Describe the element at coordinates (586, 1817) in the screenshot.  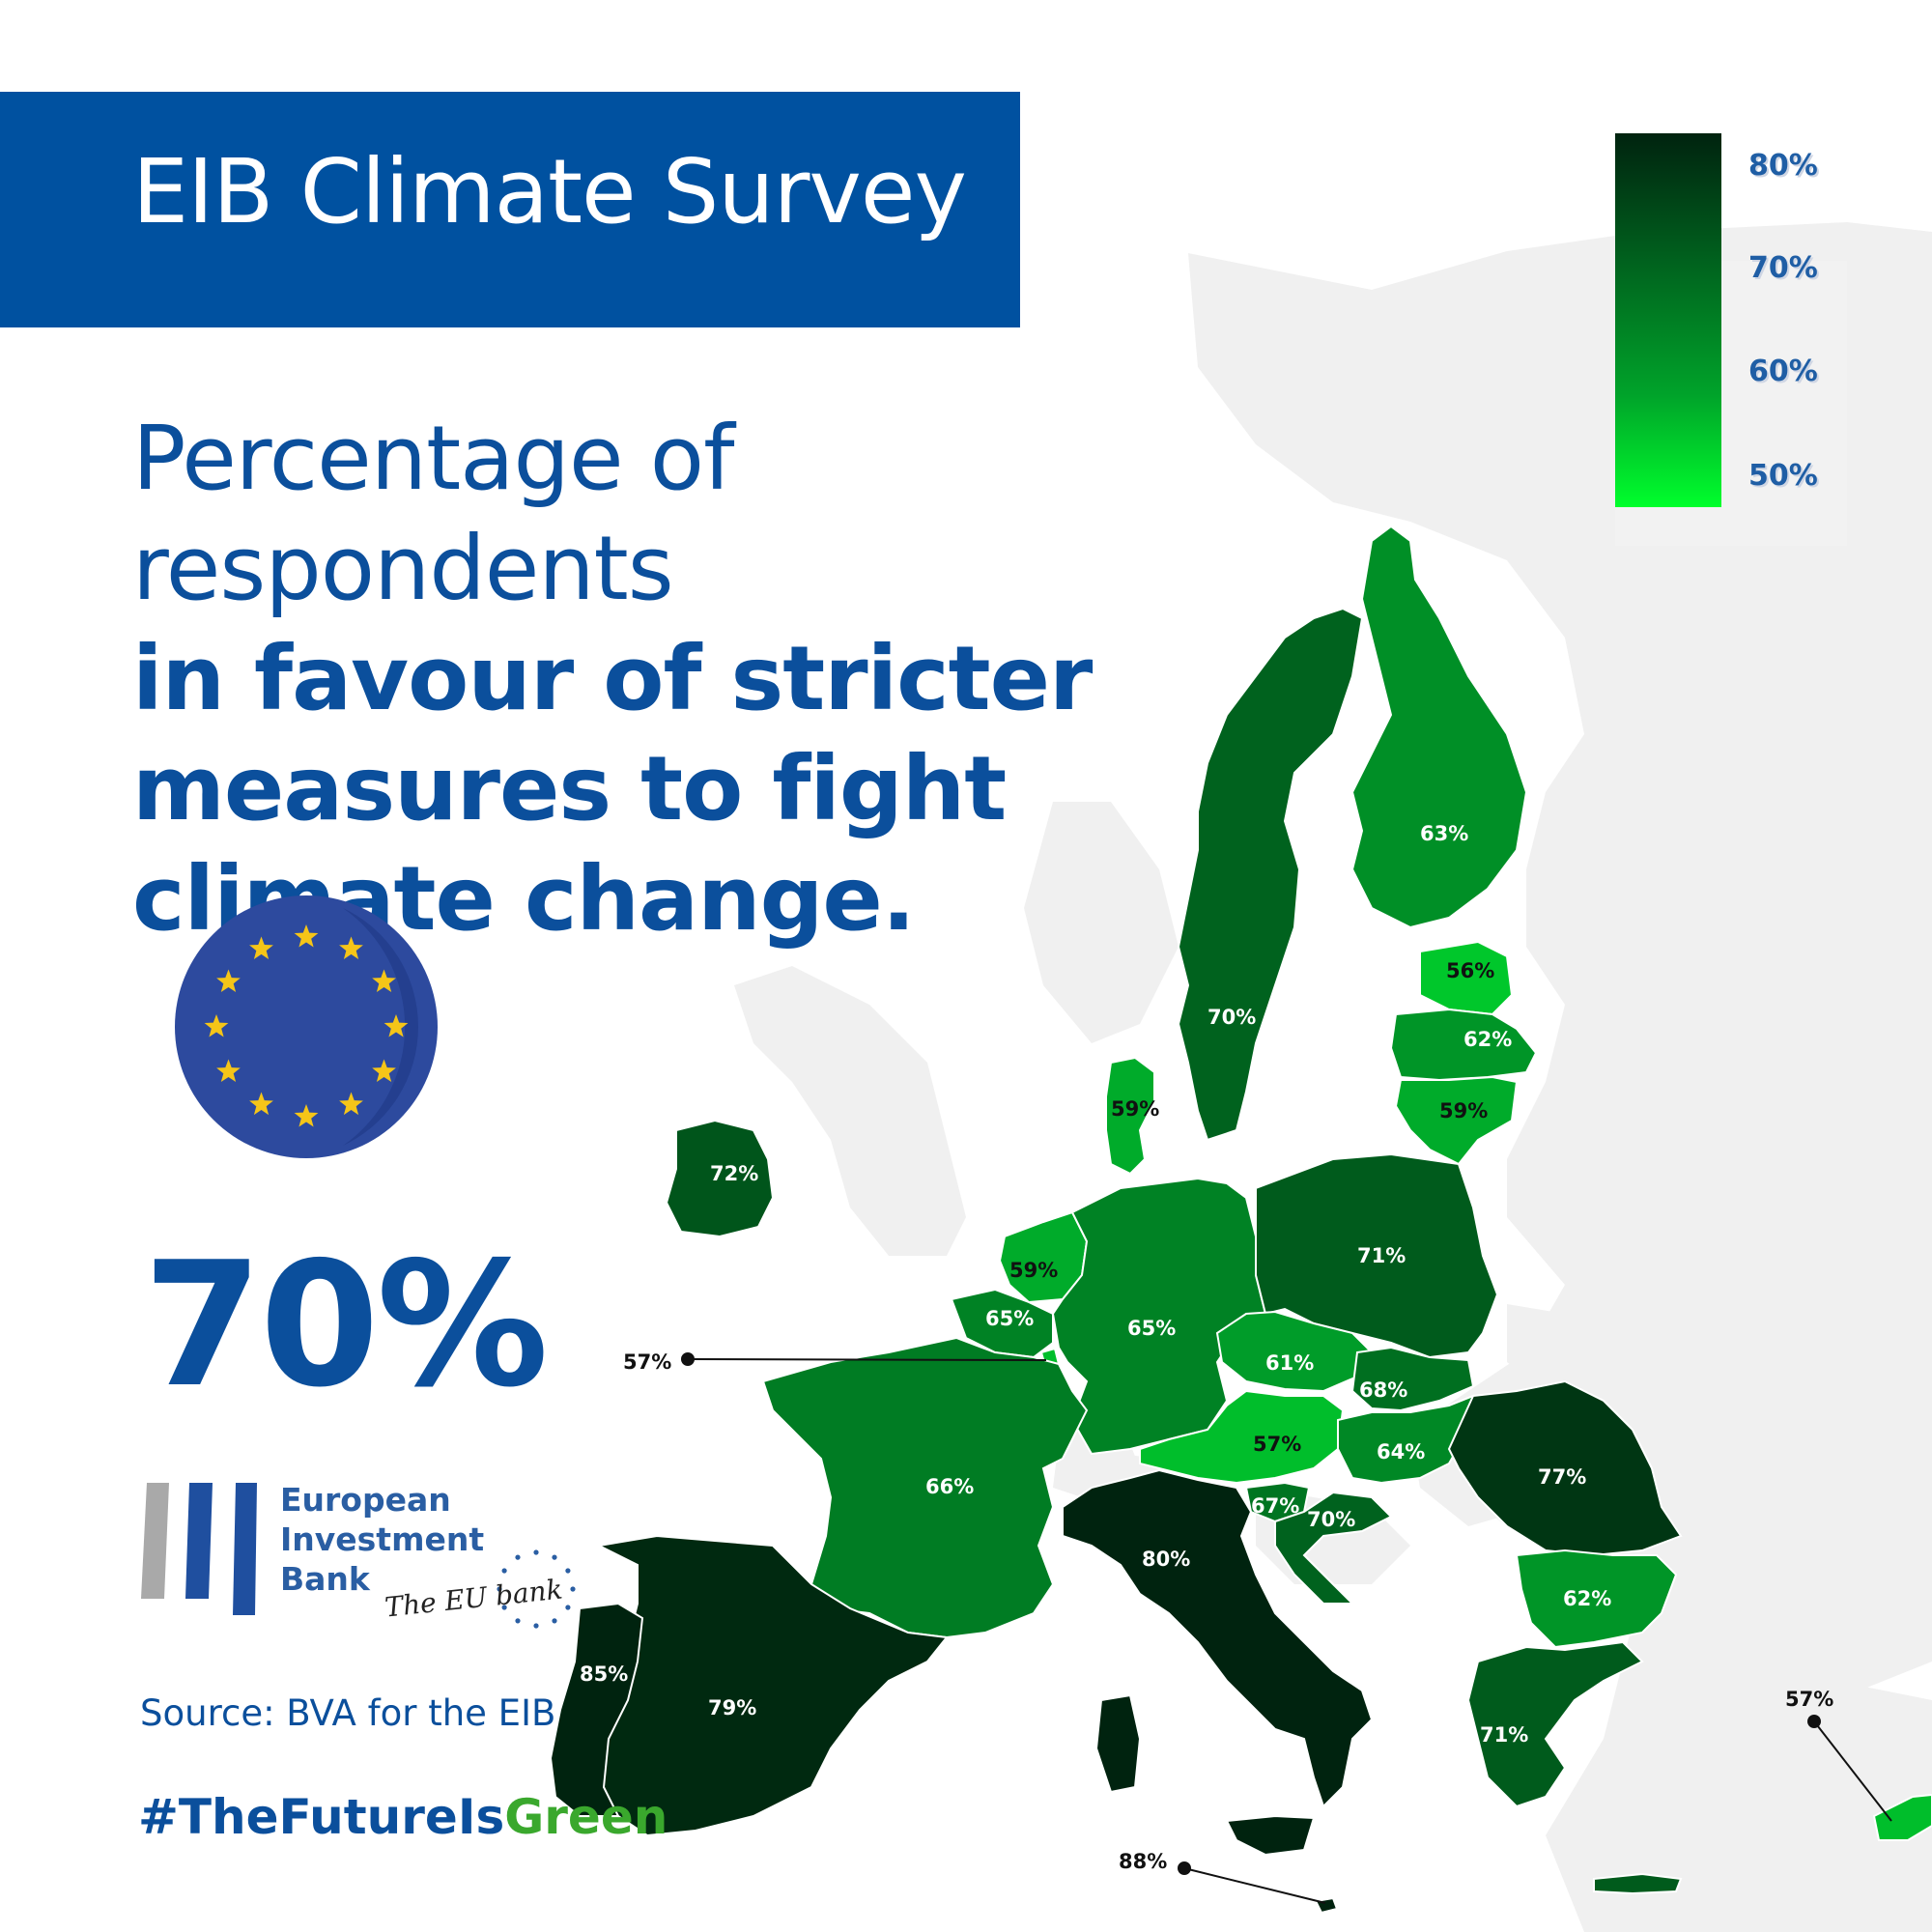
I see `hashtag-part-2: Green` at that location.